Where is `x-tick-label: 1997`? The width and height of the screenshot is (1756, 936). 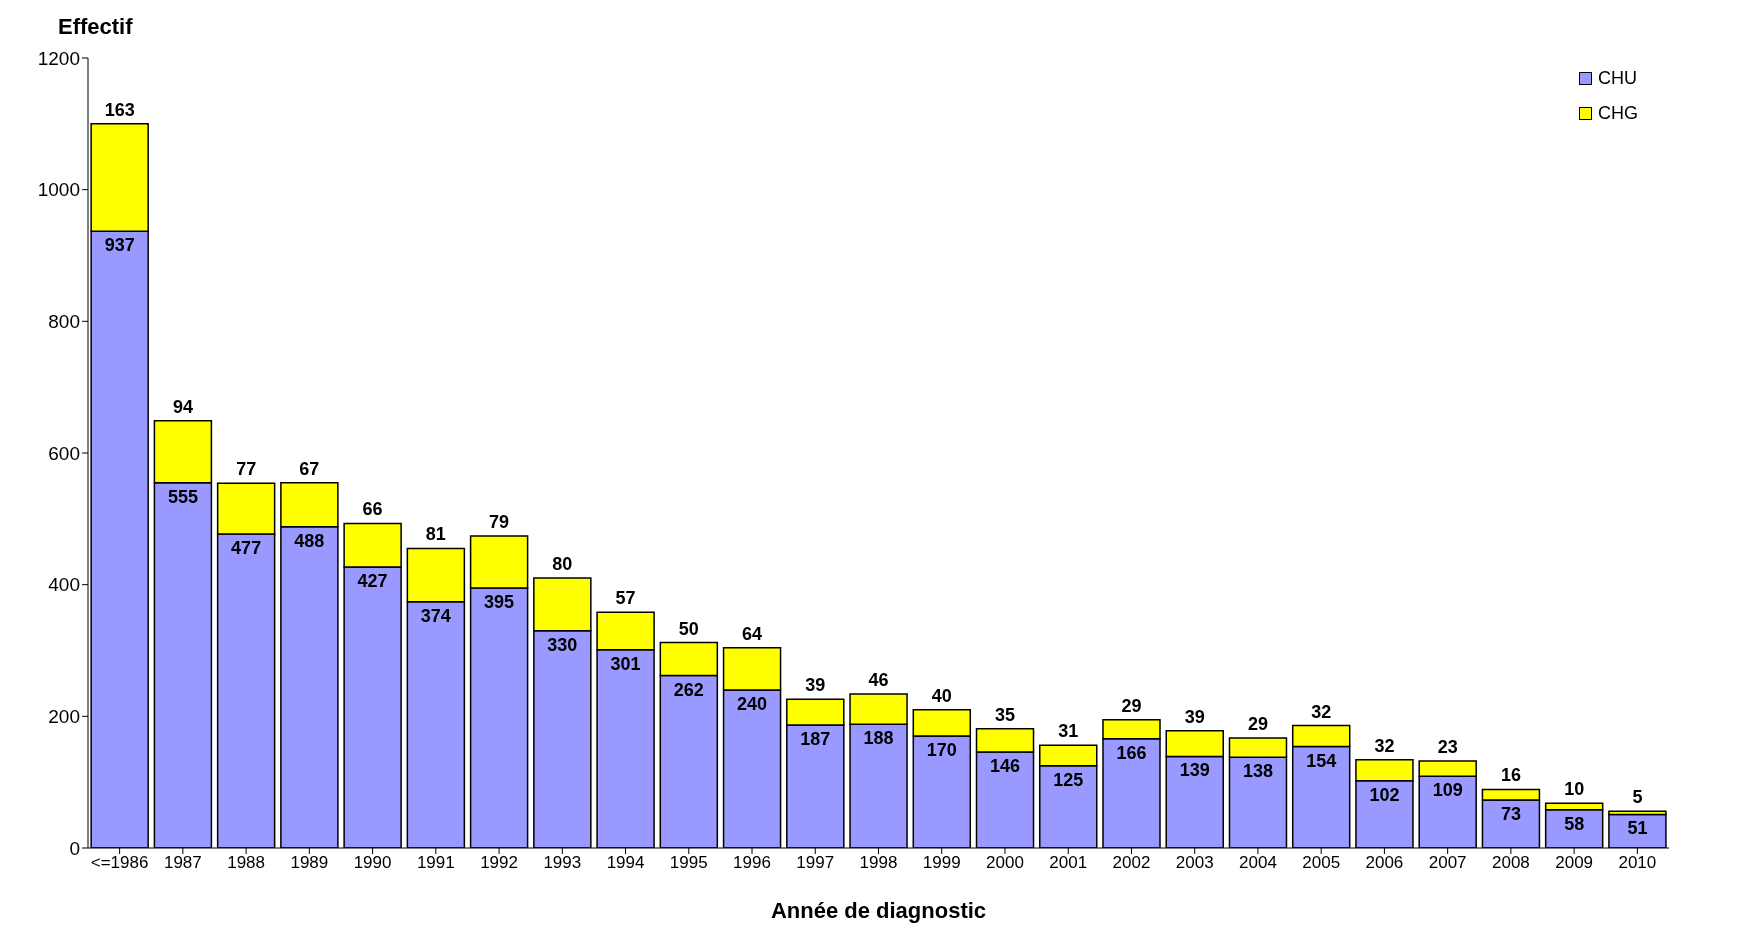 x-tick-label: 1997 is located at coordinates (815, 863).